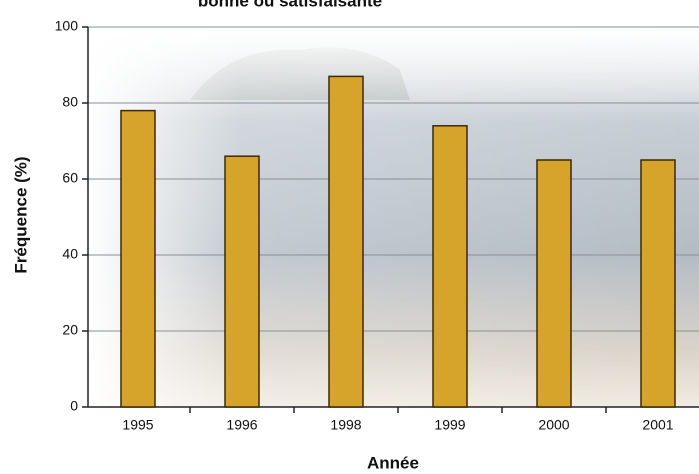  I want to click on y-tick-label: 80, so click(70, 102).